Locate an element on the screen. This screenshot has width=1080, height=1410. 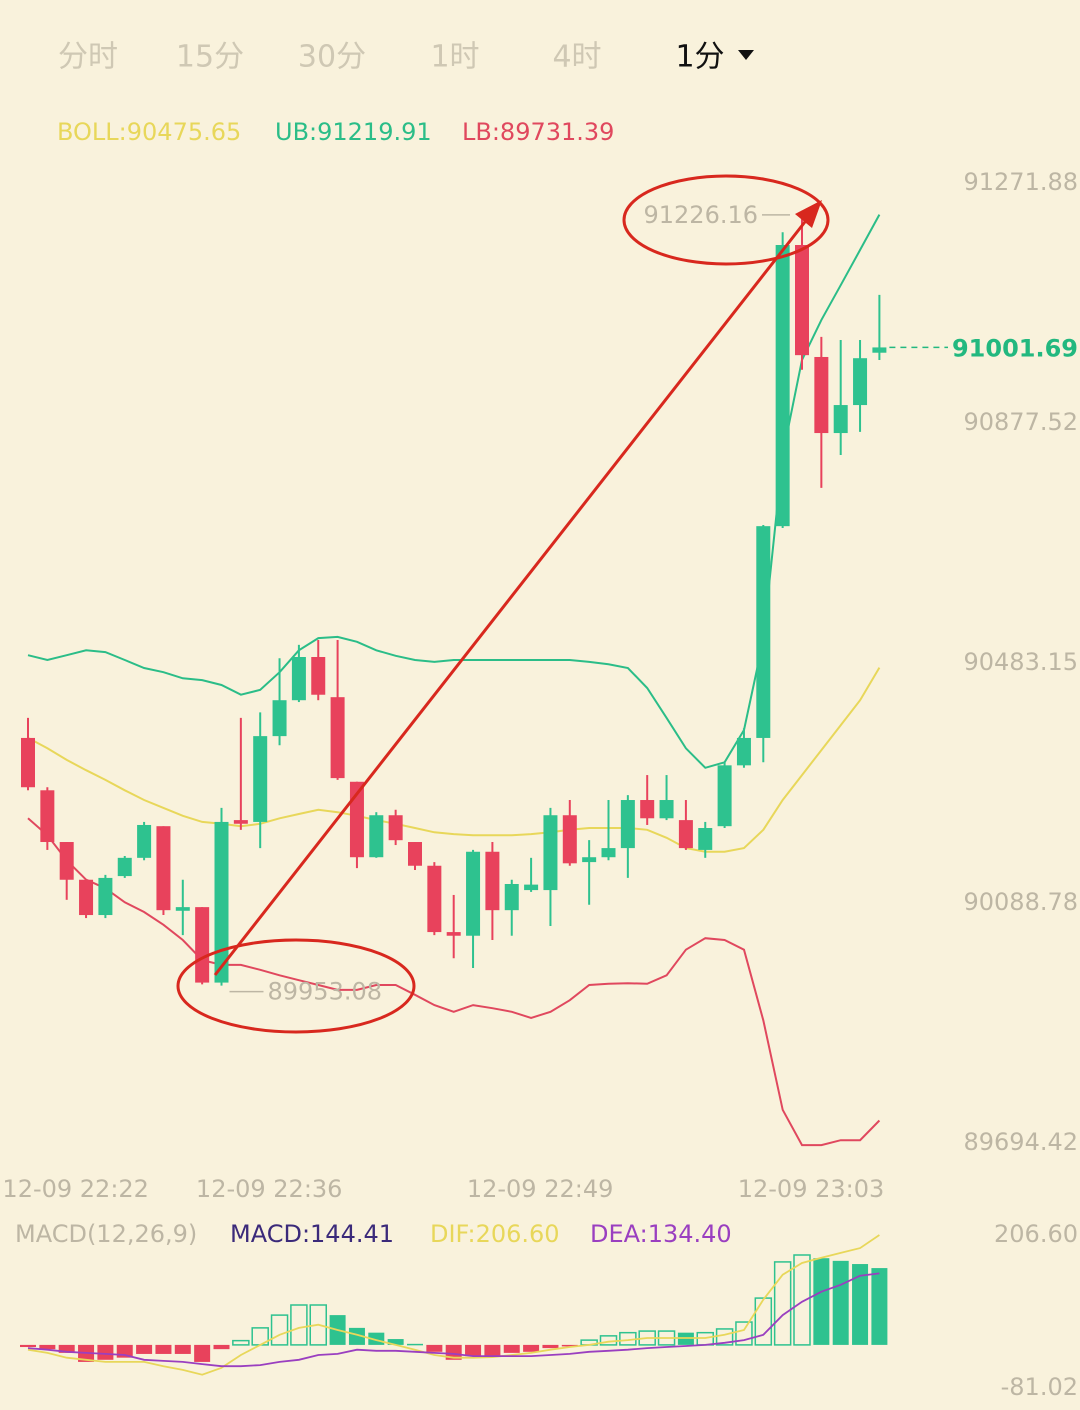
y-tick-label: 91271.88 is located at coordinates (1020, 182).